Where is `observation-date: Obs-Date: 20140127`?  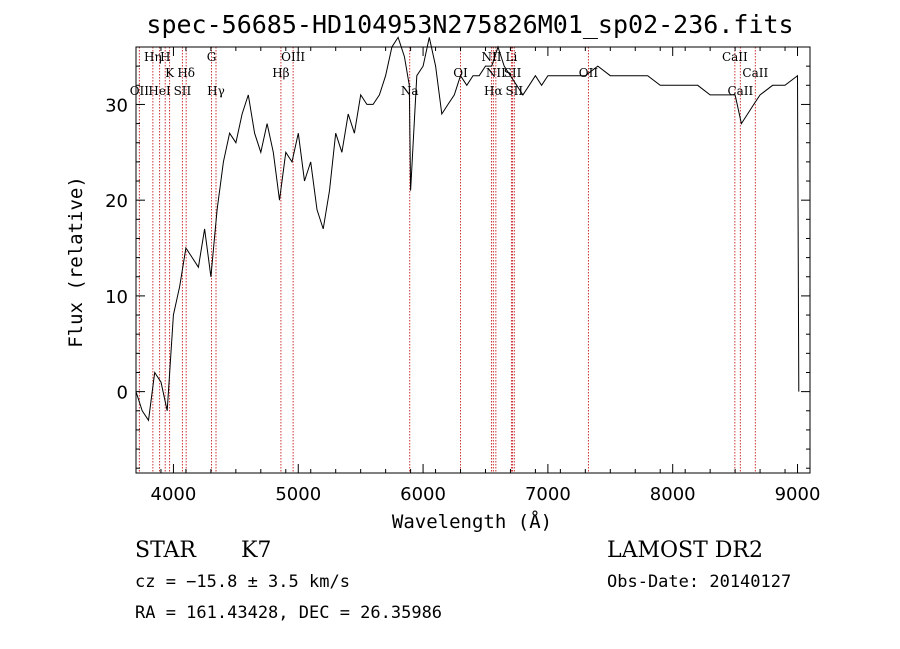 observation-date: Obs-Date: 20140127 is located at coordinates (699, 582).